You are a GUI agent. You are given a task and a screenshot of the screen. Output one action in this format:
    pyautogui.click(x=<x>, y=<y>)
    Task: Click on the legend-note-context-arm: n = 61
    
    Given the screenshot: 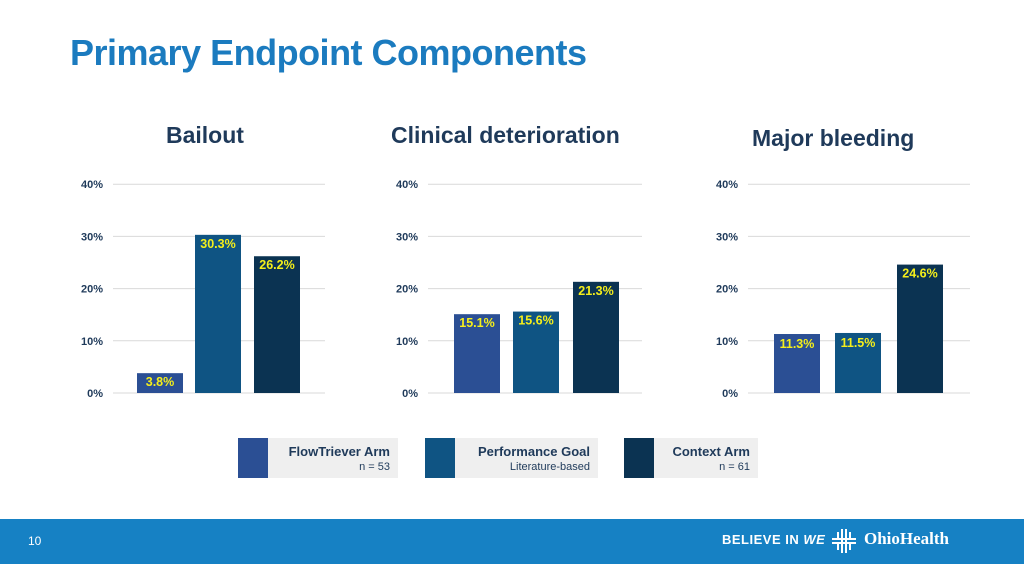 What is the action you would take?
    pyautogui.click(x=734, y=467)
    